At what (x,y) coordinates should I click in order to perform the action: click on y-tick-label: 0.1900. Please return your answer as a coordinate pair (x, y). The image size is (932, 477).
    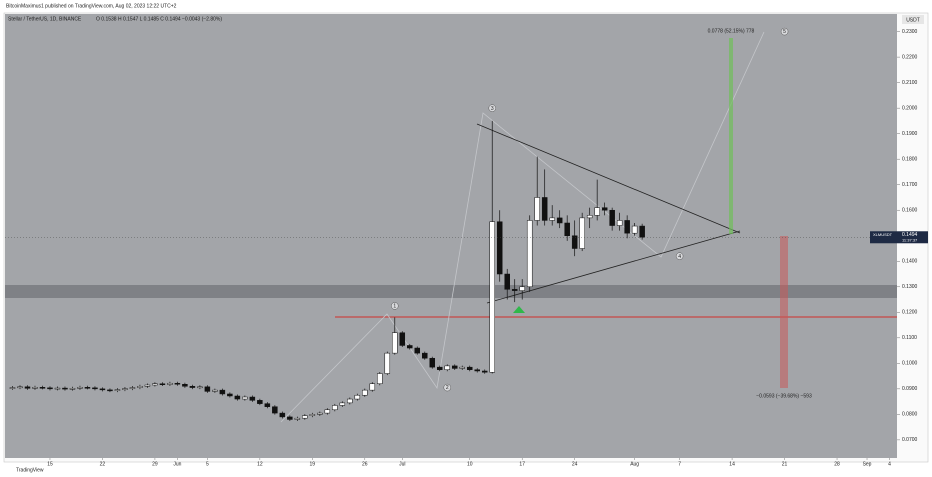
    Looking at the image, I should click on (910, 134).